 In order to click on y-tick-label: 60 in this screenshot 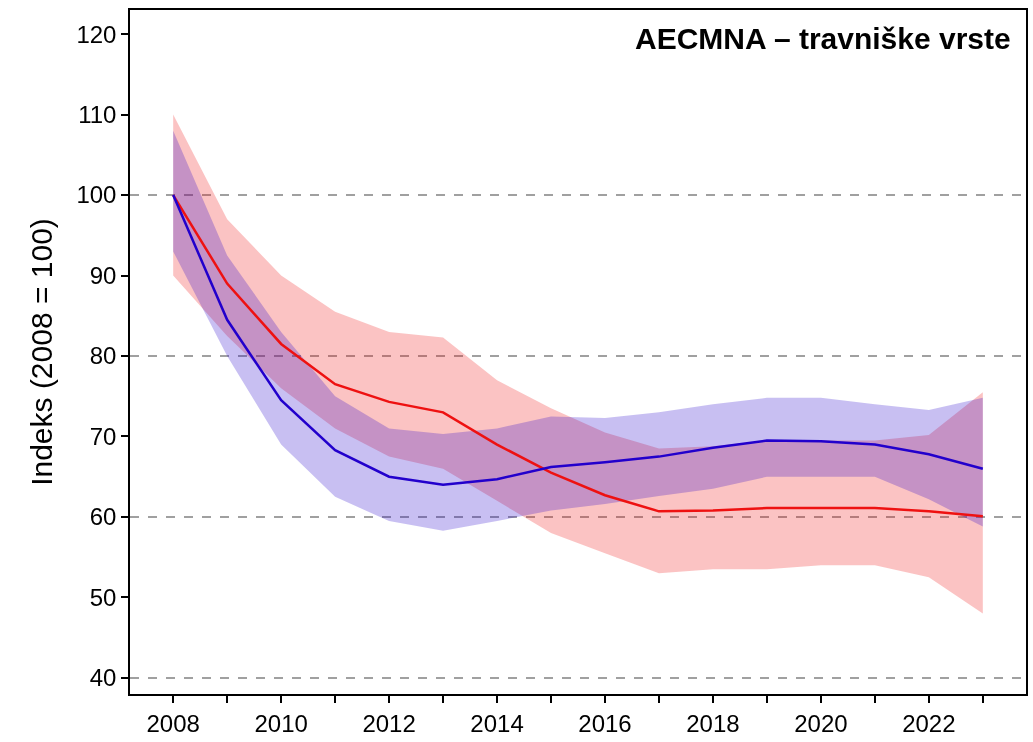, I will do `click(103, 517)`.